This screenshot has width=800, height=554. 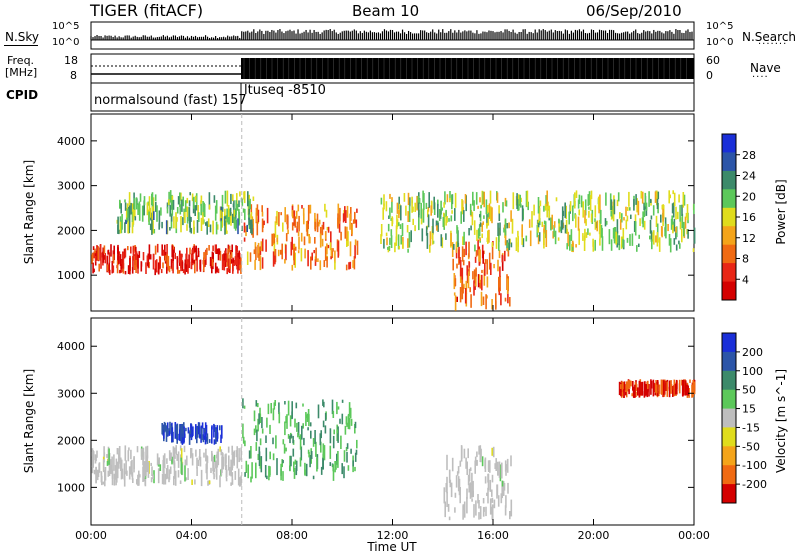 What do you see at coordinates (760, 77) in the screenshot?
I see `nave-dots: ····` at bounding box center [760, 77].